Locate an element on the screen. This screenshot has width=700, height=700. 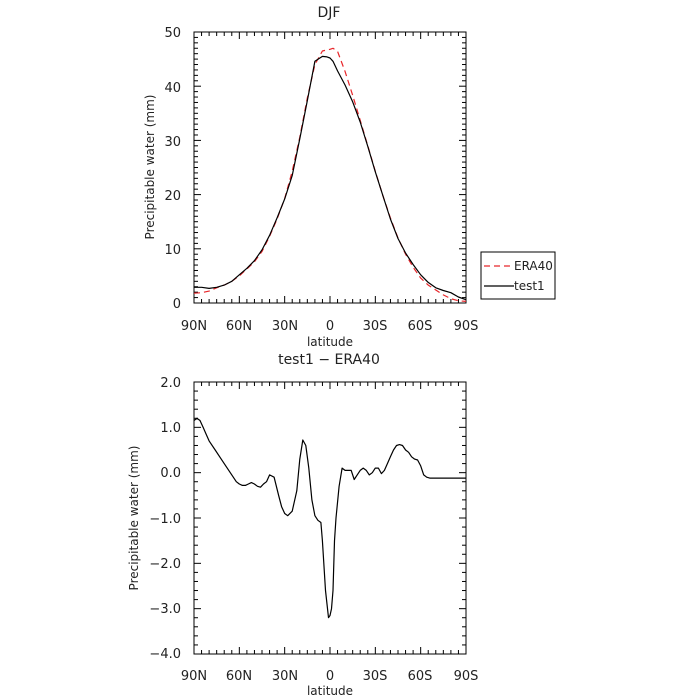
series-line-era40 is located at coordinates (330, 174).